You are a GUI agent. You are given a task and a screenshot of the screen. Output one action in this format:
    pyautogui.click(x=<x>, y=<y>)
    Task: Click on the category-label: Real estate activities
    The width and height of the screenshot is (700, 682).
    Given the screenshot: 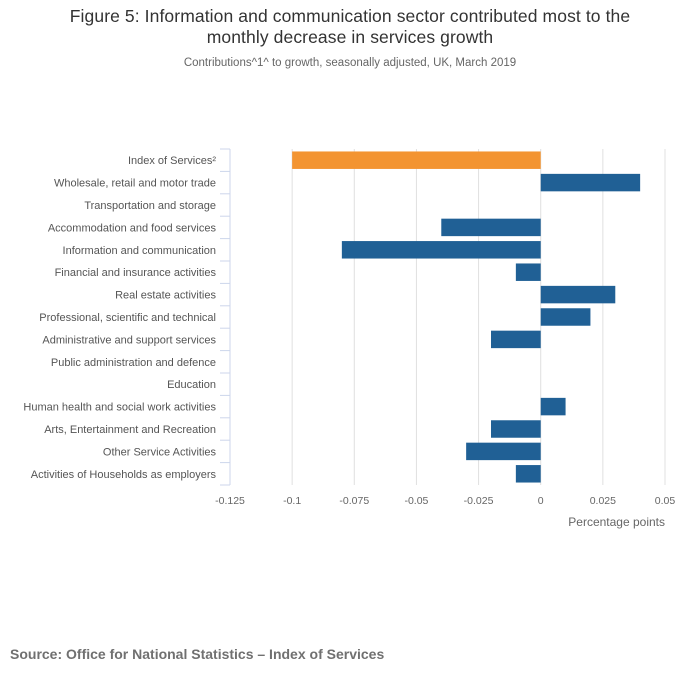 What is the action you would take?
    pyautogui.click(x=165, y=296)
    